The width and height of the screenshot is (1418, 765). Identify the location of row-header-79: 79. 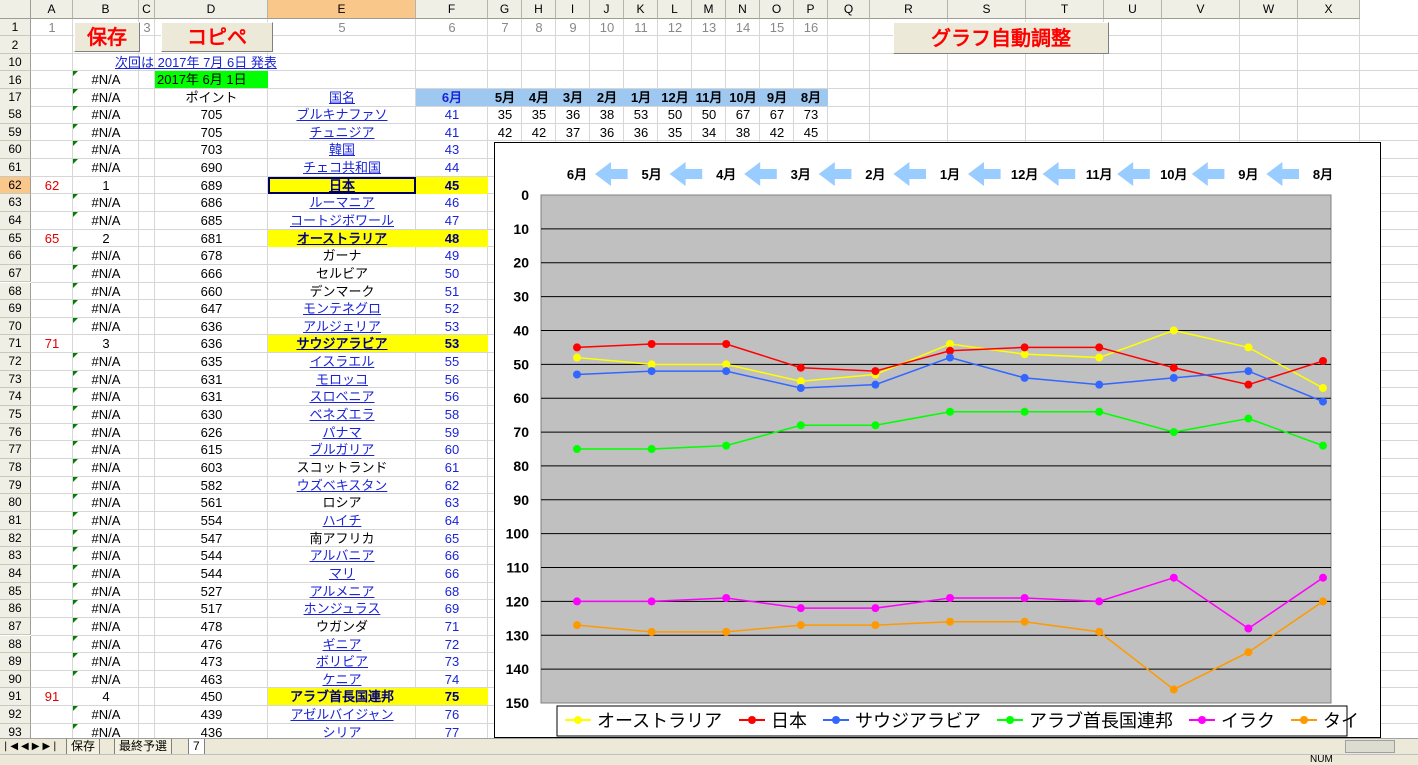
(15, 485).